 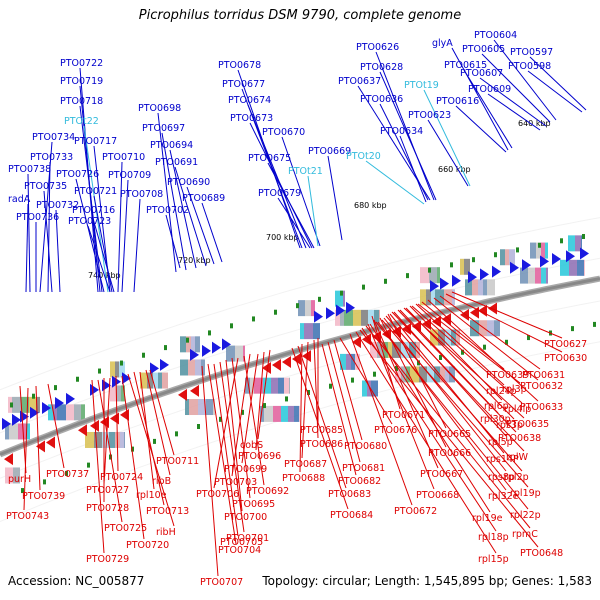 What do you see at coordinates (457, 101) in the screenshot?
I see `gene-label: PTO0616` at bounding box center [457, 101].